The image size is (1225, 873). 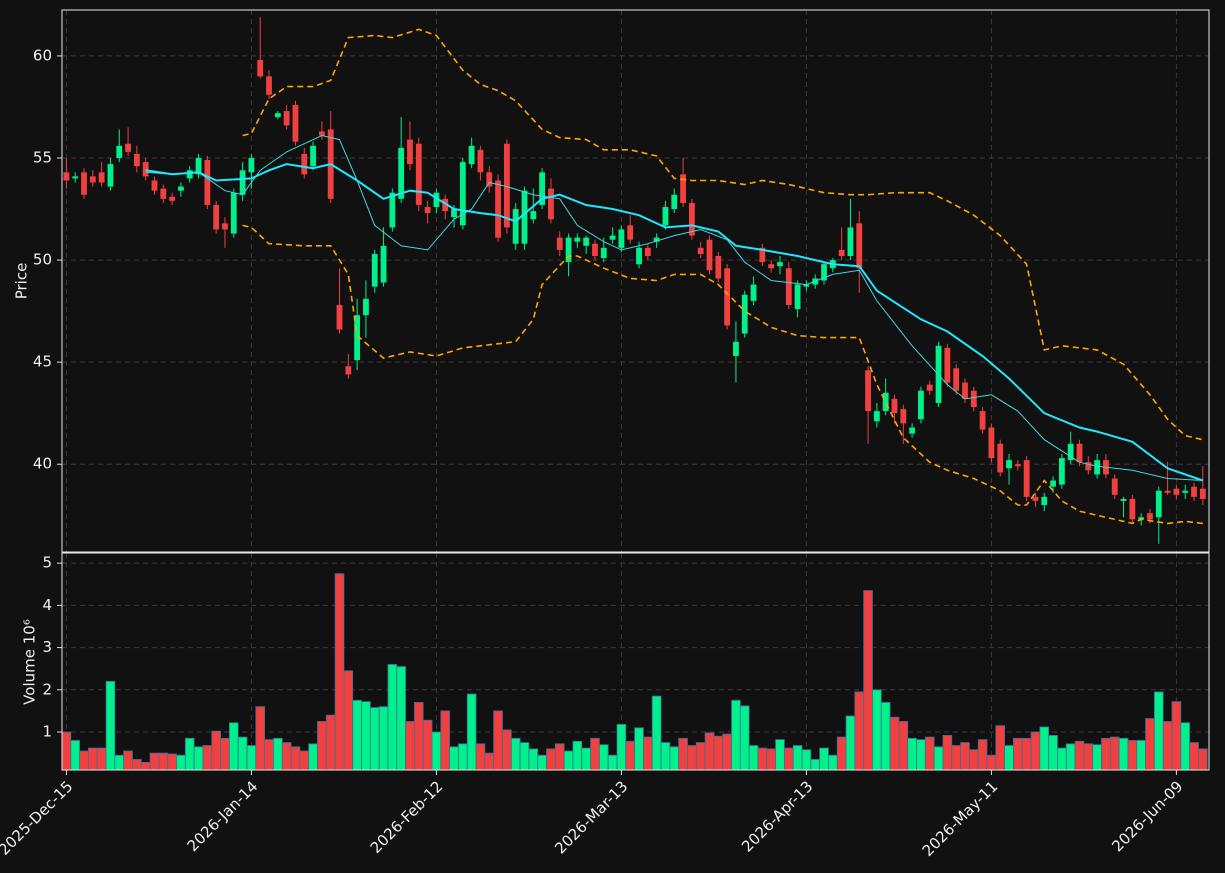 I want to click on y-tick-label: 45, so click(x=42, y=362).